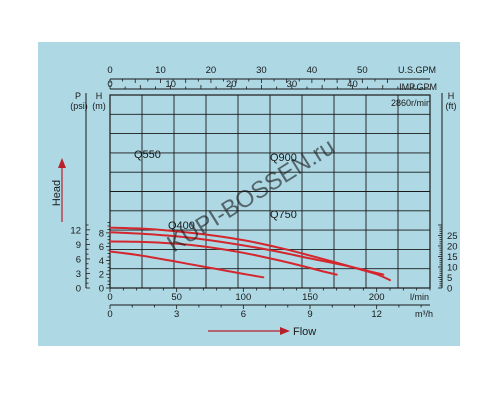 The height and width of the screenshot is (405, 500). What do you see at coordinates (417, 70) in the screenshot?
I see `axis-unit-usgpm: U.S.GPM` at bounding box center [417, 70].